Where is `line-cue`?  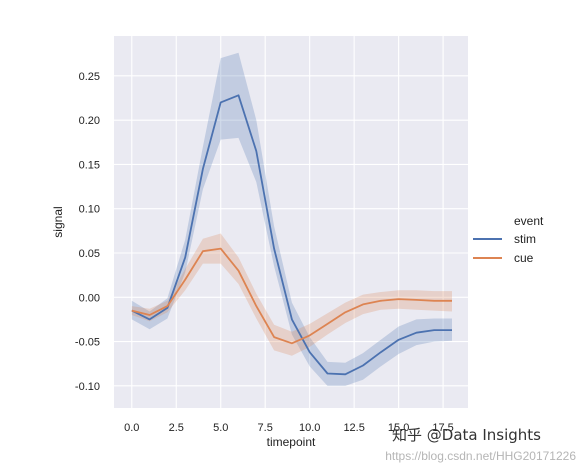
line-cue is located at coordinates (291, 296).